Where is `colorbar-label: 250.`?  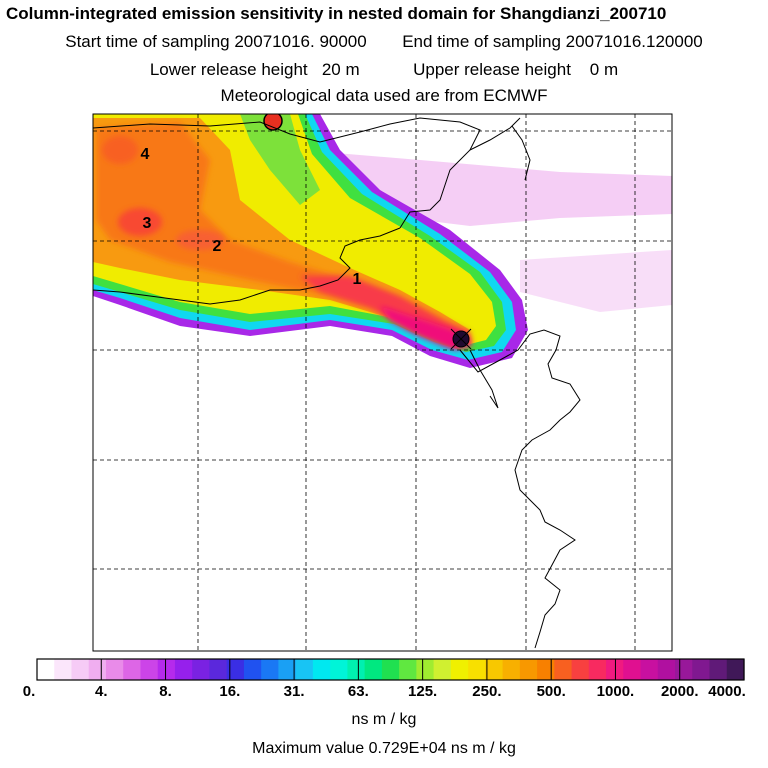 colorbar-label: 250. is located at coordinates (487, 691).